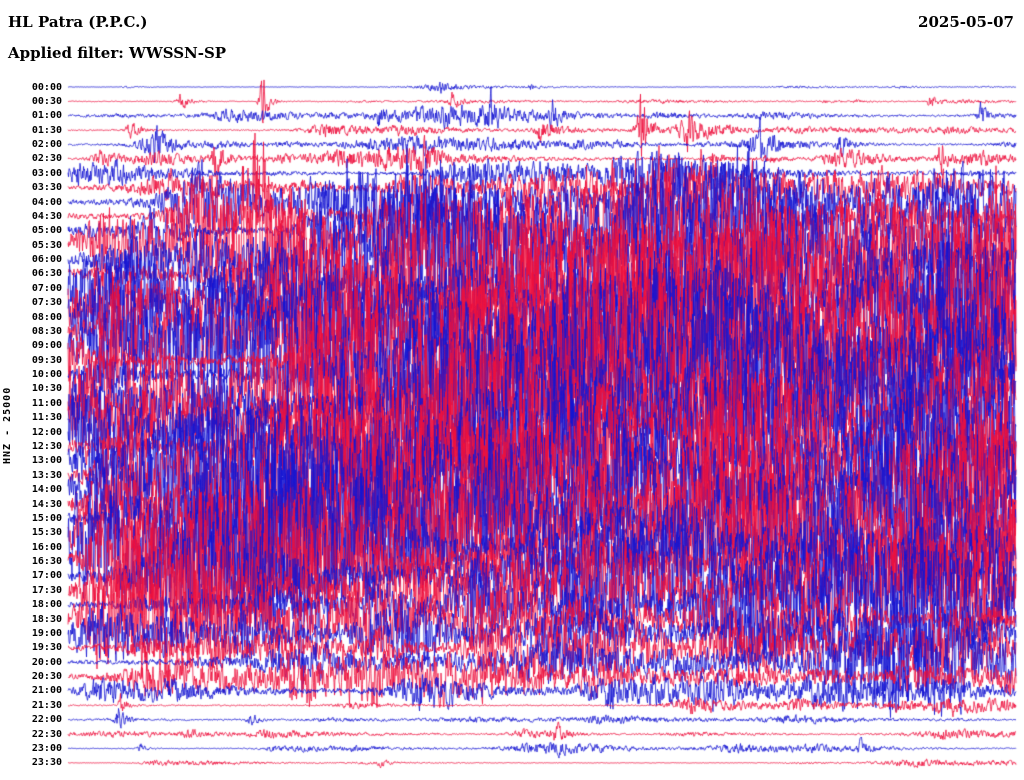 This screenshot has width=1024, height=780. I want to click on time-label: 08:30, so click(46, 331).